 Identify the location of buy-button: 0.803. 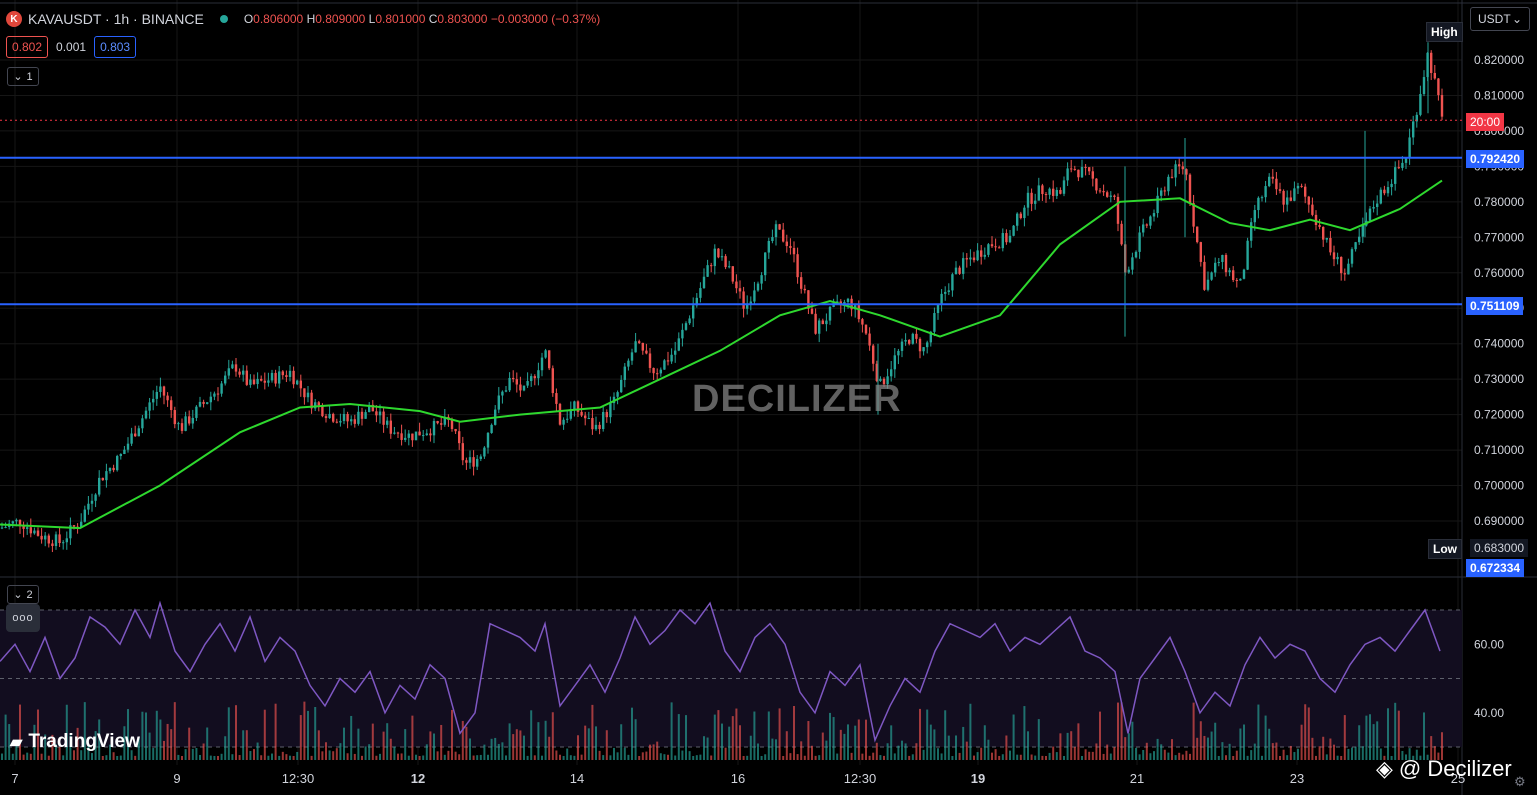
(115, 47).